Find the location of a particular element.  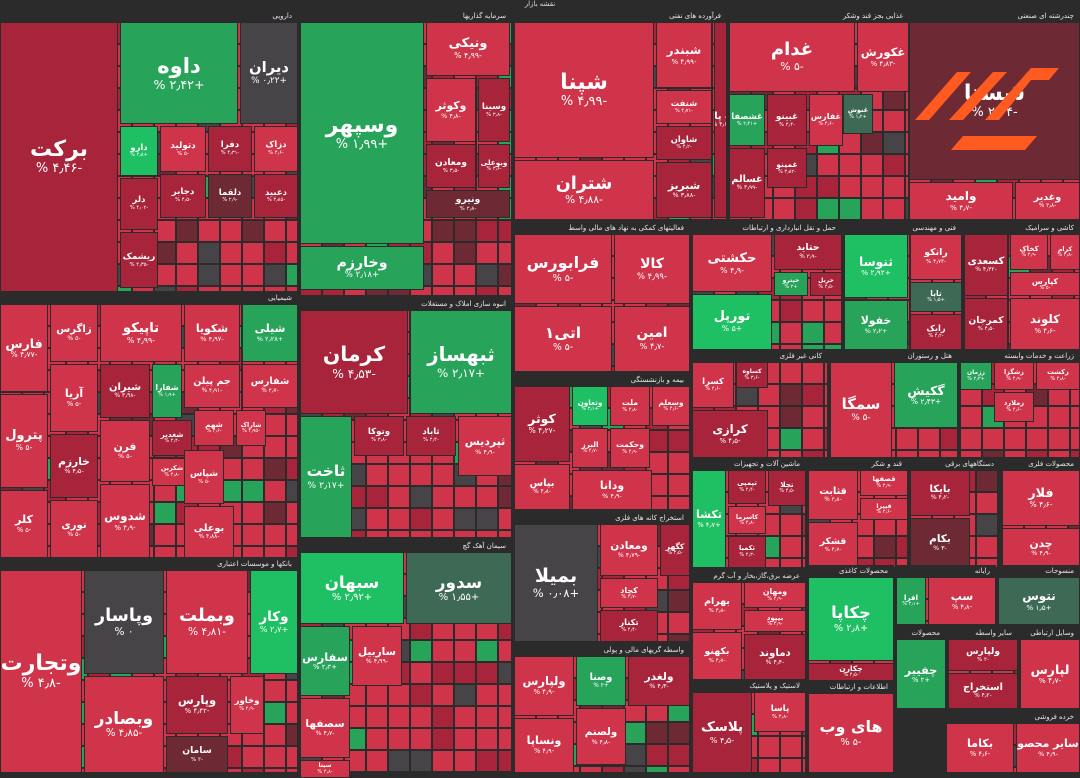

stock-tile: بکهنو -۴٫۷ % is located at coordinates (717, 656).